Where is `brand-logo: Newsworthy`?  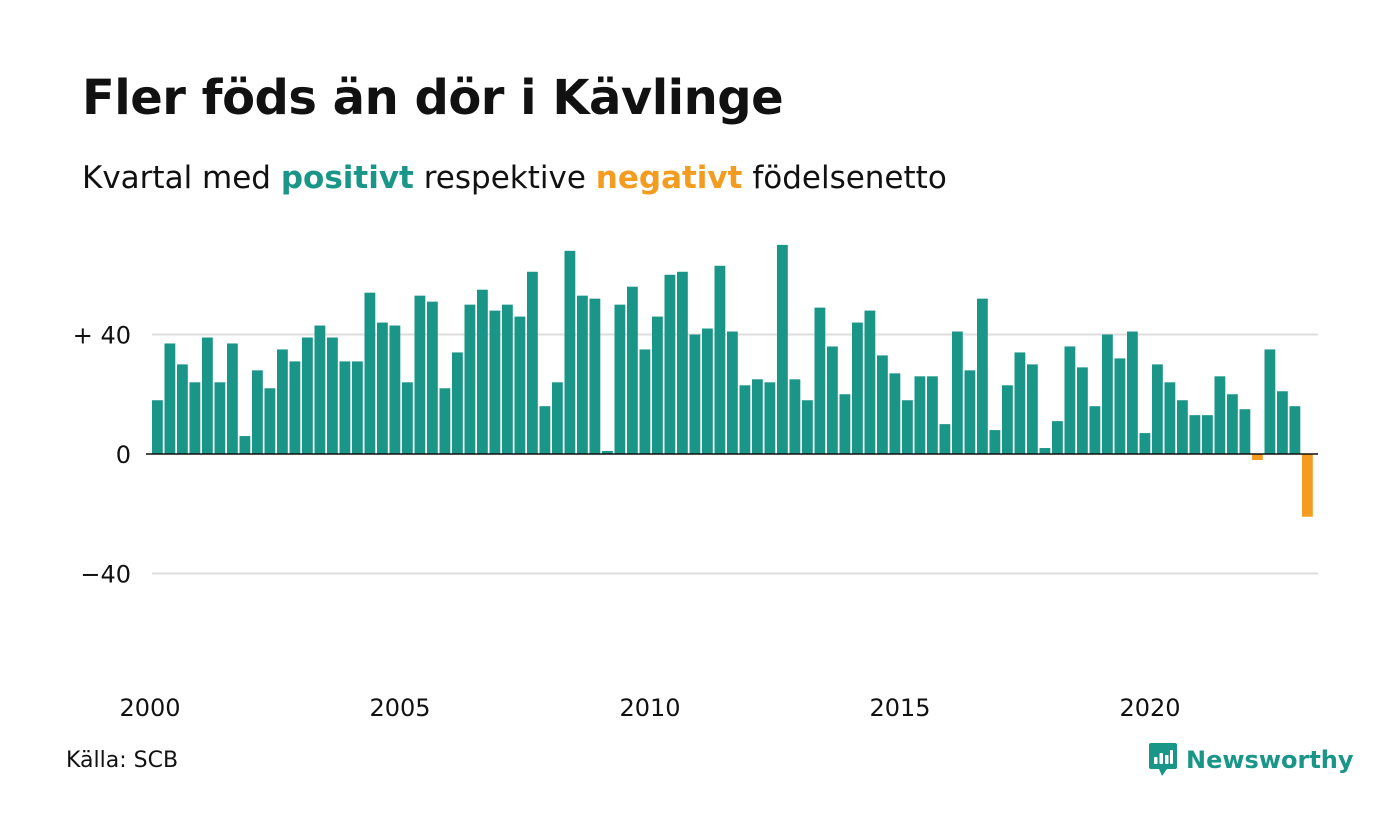
brand-logo: Newsworthy is located at coordinates (1251, 760).